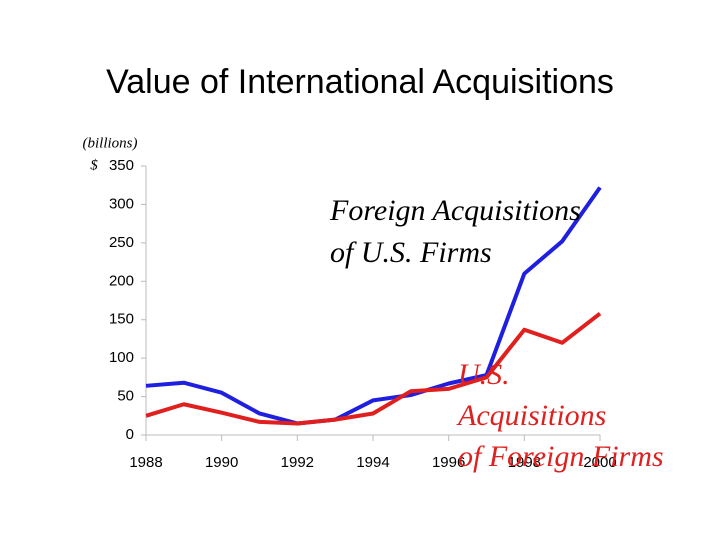 The height and width of the screenshot is (540, 720). What do you see at coordinates (121, 203) in the screenshot?
I see `y-tick-label: 300` at bounding box center [121, 203].